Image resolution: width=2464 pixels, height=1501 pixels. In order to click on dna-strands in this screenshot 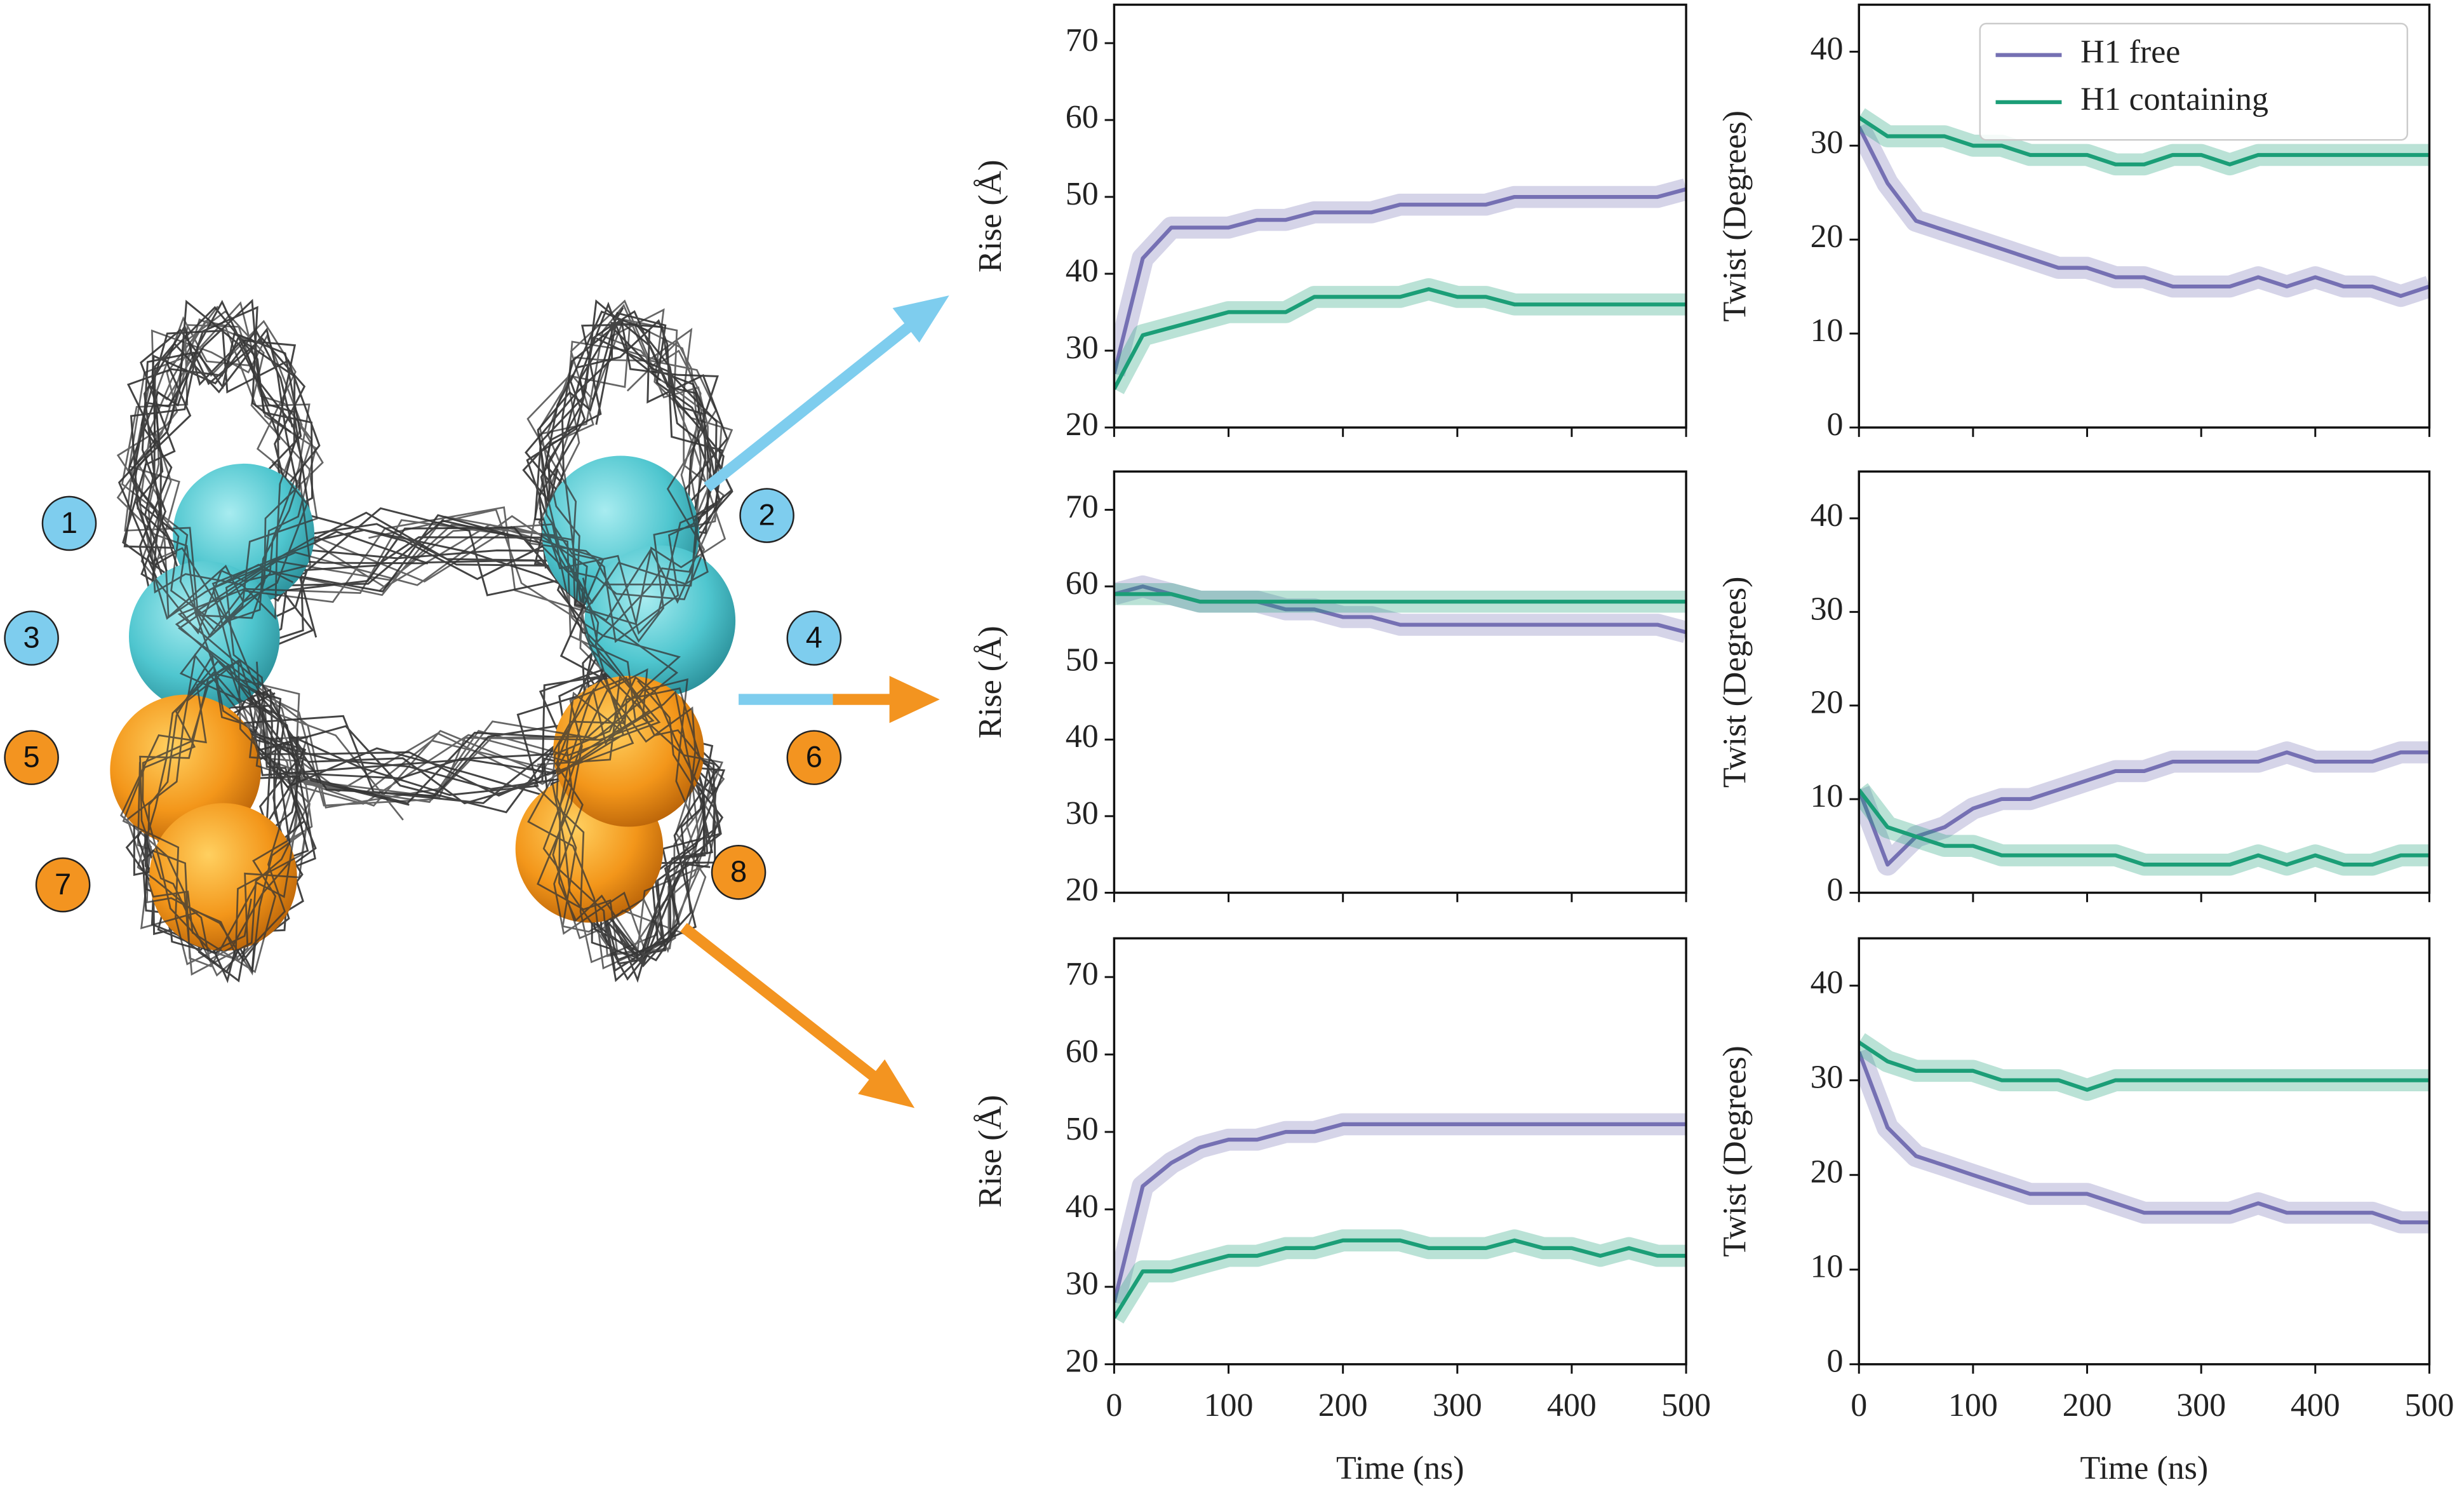, I will do `click(424, 638)`.